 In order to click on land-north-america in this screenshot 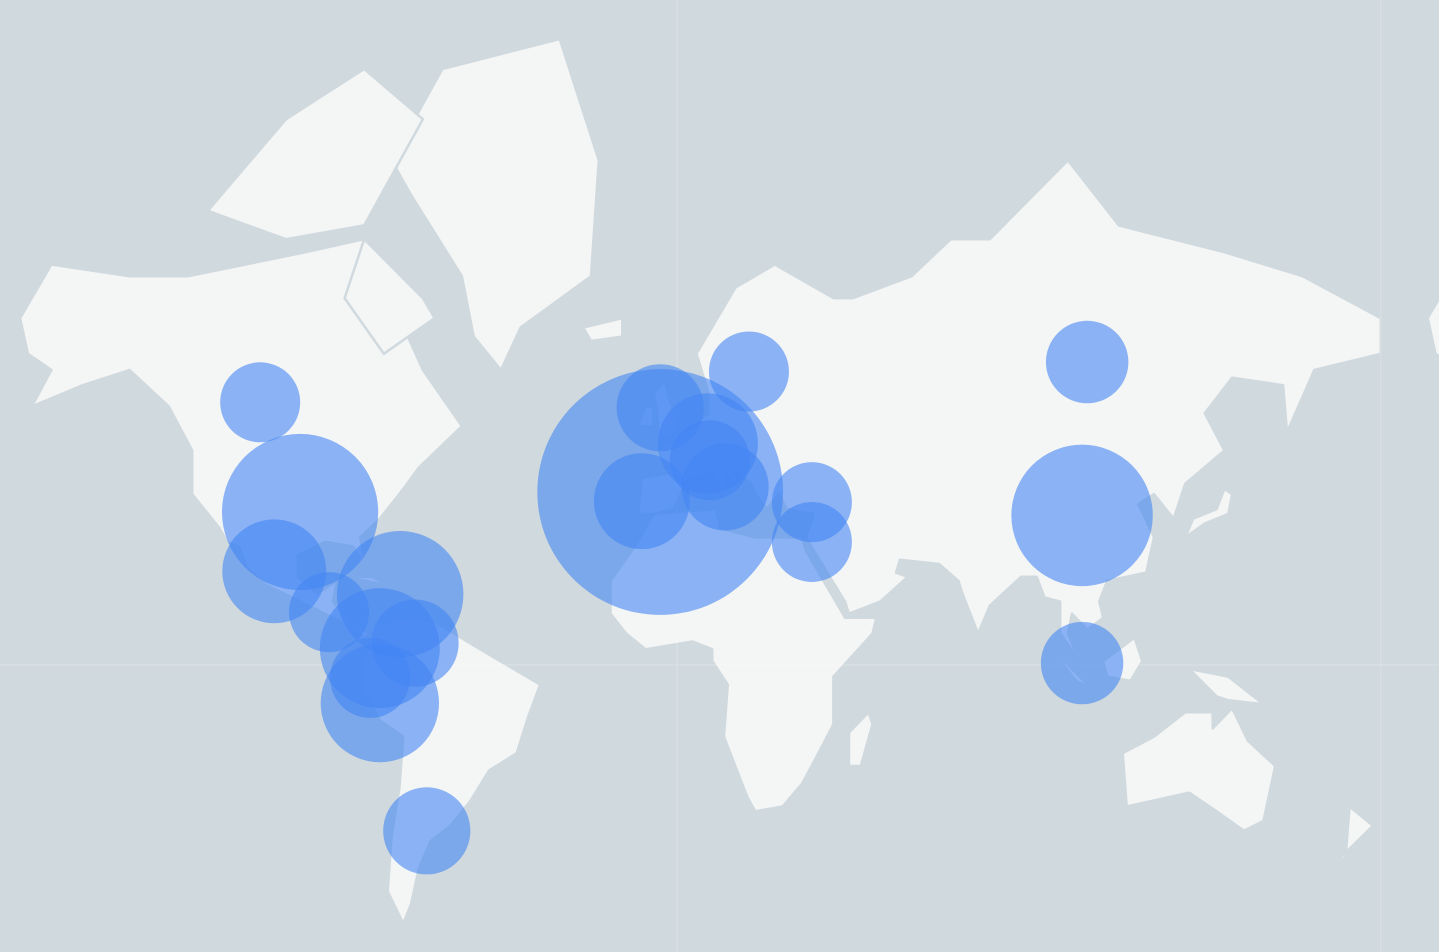, I will do `click(1432, 352)`.